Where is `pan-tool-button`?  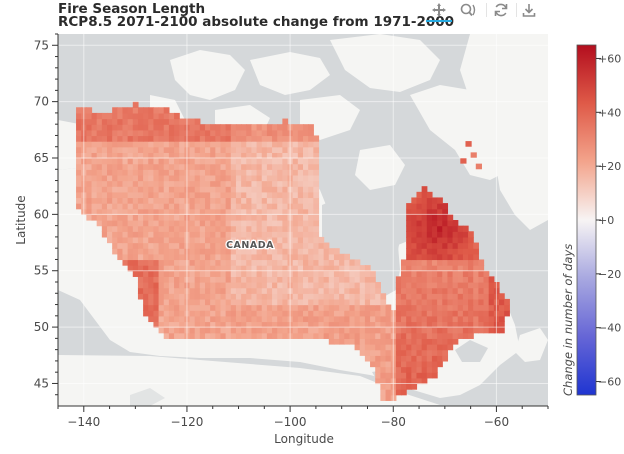 pan-tool-button is located at coordinates (439, 11).